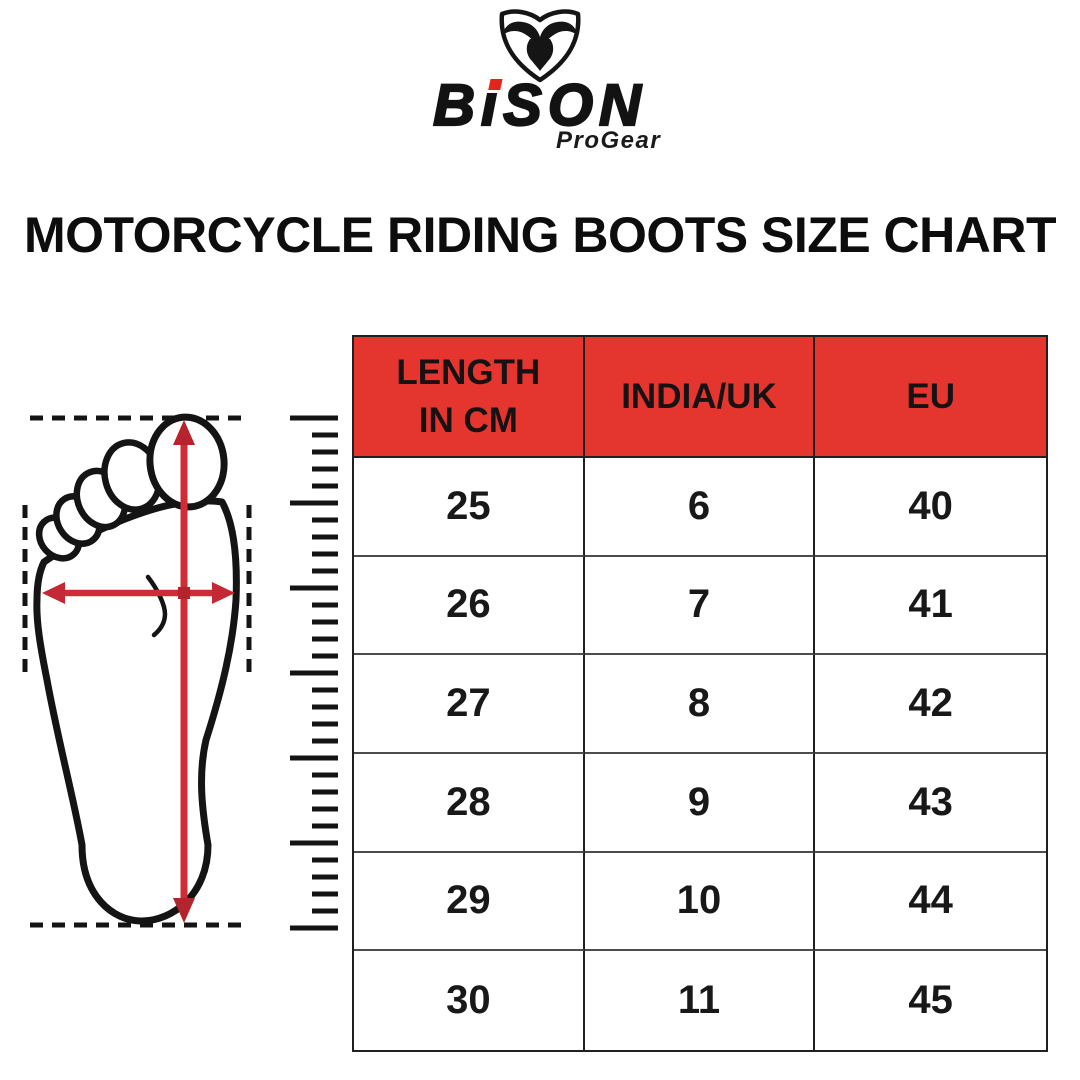 The image size is (1080, 1080). I want to click on bull-shield-logo-icon, so click(540, 46).